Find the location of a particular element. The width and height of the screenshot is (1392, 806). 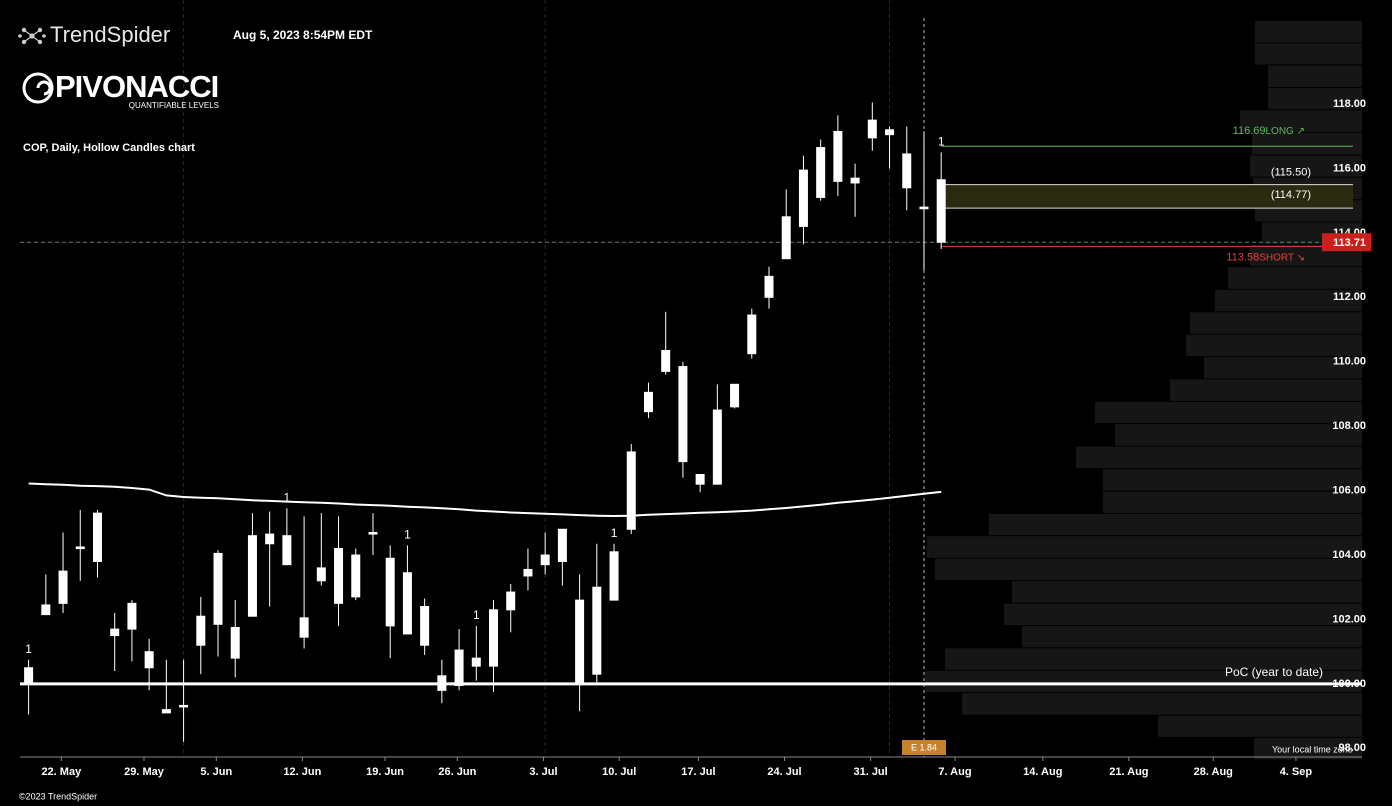

event-box is located at coordinates (923, 747).